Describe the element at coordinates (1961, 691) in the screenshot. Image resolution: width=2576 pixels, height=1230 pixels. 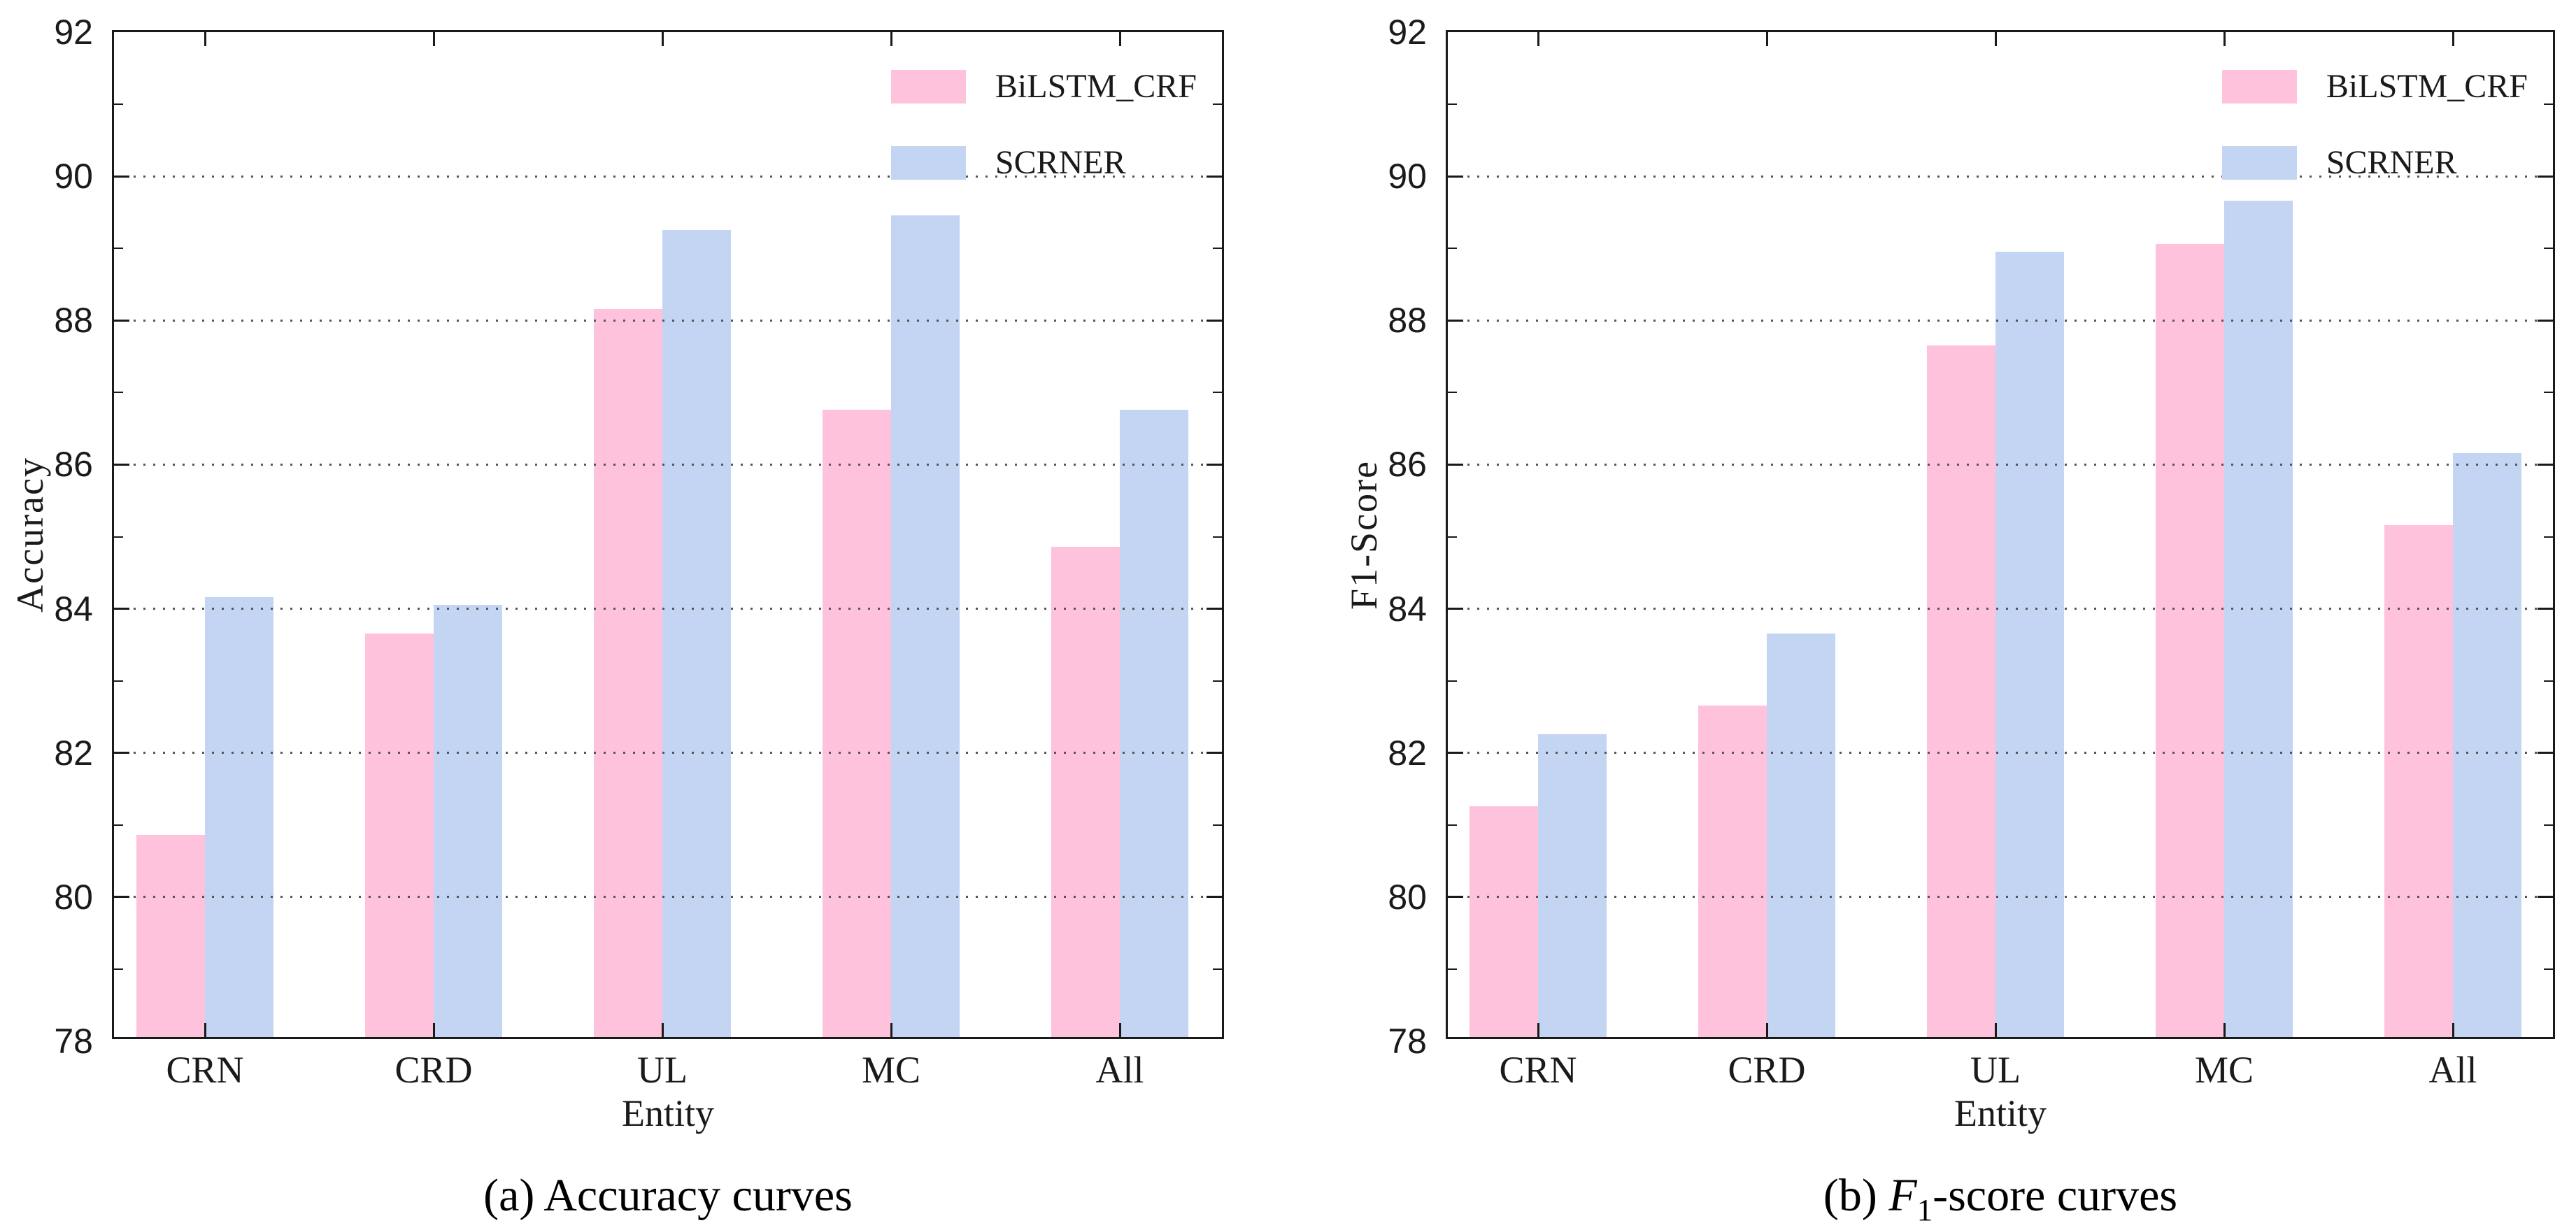
I see `bar-BiLSTM_CRF-UL` at that location.